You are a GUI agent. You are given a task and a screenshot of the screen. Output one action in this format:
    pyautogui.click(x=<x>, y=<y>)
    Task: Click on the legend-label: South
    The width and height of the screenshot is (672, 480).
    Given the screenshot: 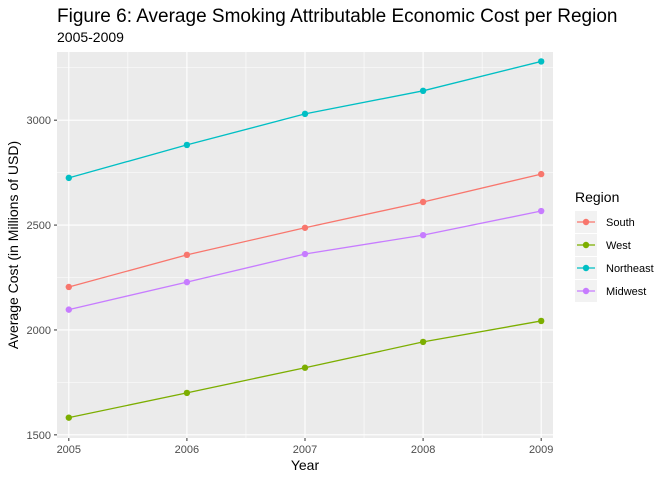 What is the action you would take?
    pyautogui.click(x=620, y=223)
    